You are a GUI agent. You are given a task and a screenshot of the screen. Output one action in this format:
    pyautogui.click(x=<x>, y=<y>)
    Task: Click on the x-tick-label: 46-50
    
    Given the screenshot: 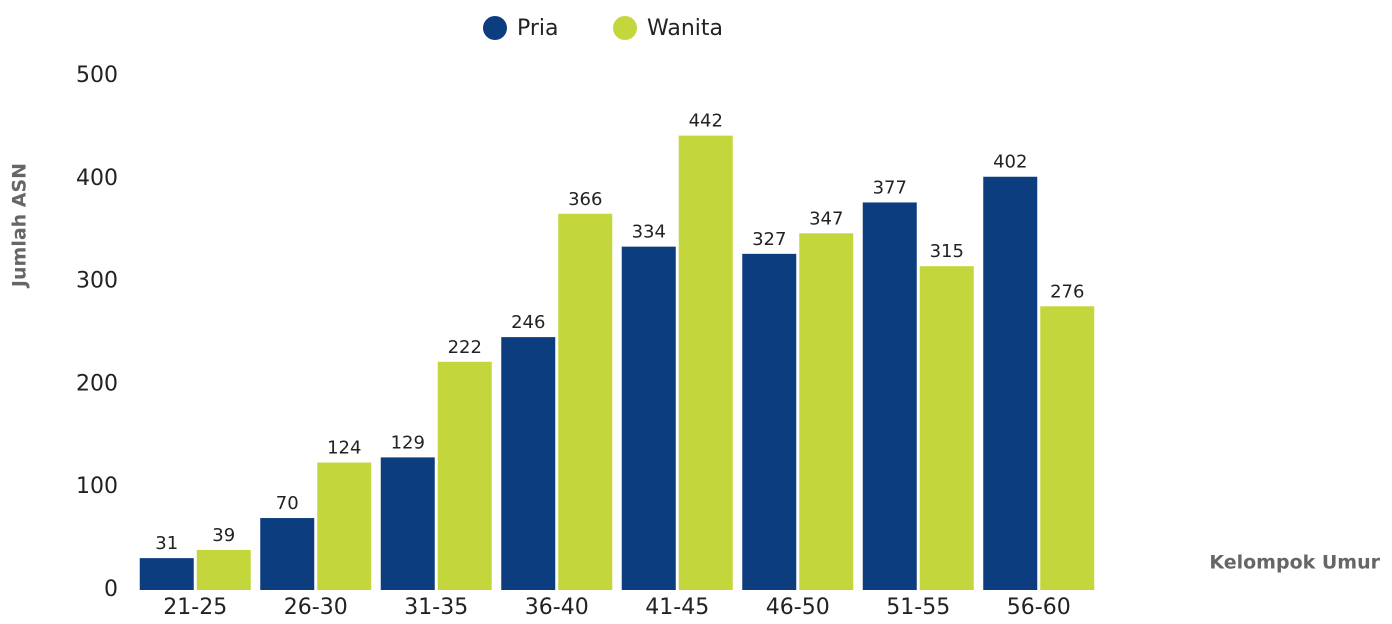 What is the action you would take?
    pyautogui.click(x=798, y=607)
    